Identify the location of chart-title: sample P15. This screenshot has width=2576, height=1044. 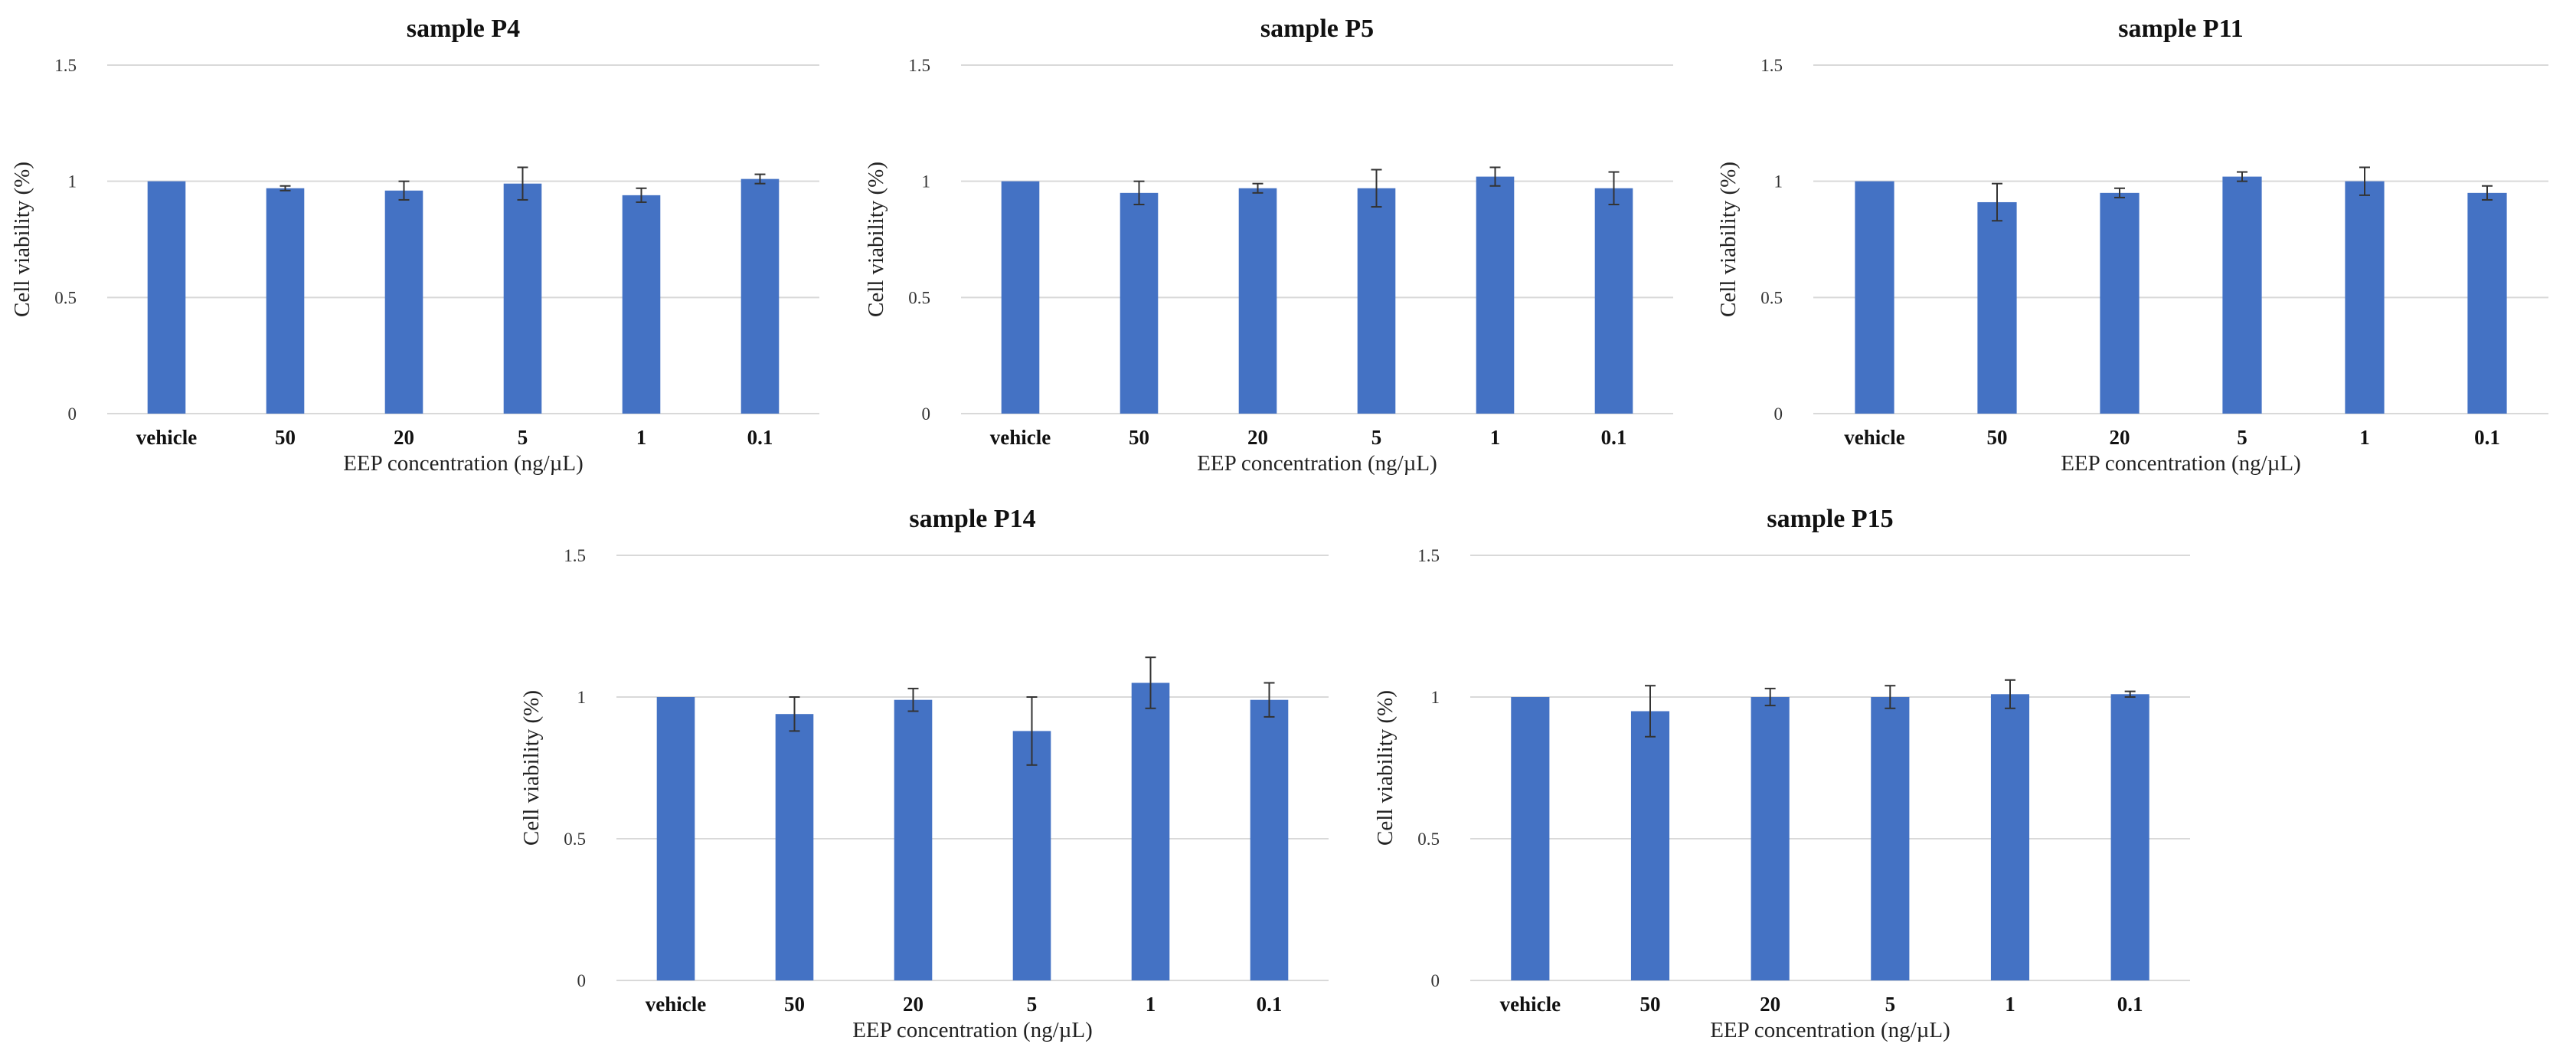
(1830, 519).